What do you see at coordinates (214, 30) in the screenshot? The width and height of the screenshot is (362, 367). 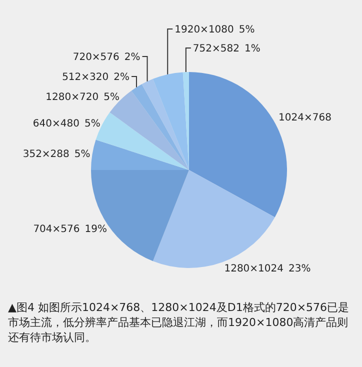 I see `slice-label: 1920×1080 5%` at bounding box center [214, 30].